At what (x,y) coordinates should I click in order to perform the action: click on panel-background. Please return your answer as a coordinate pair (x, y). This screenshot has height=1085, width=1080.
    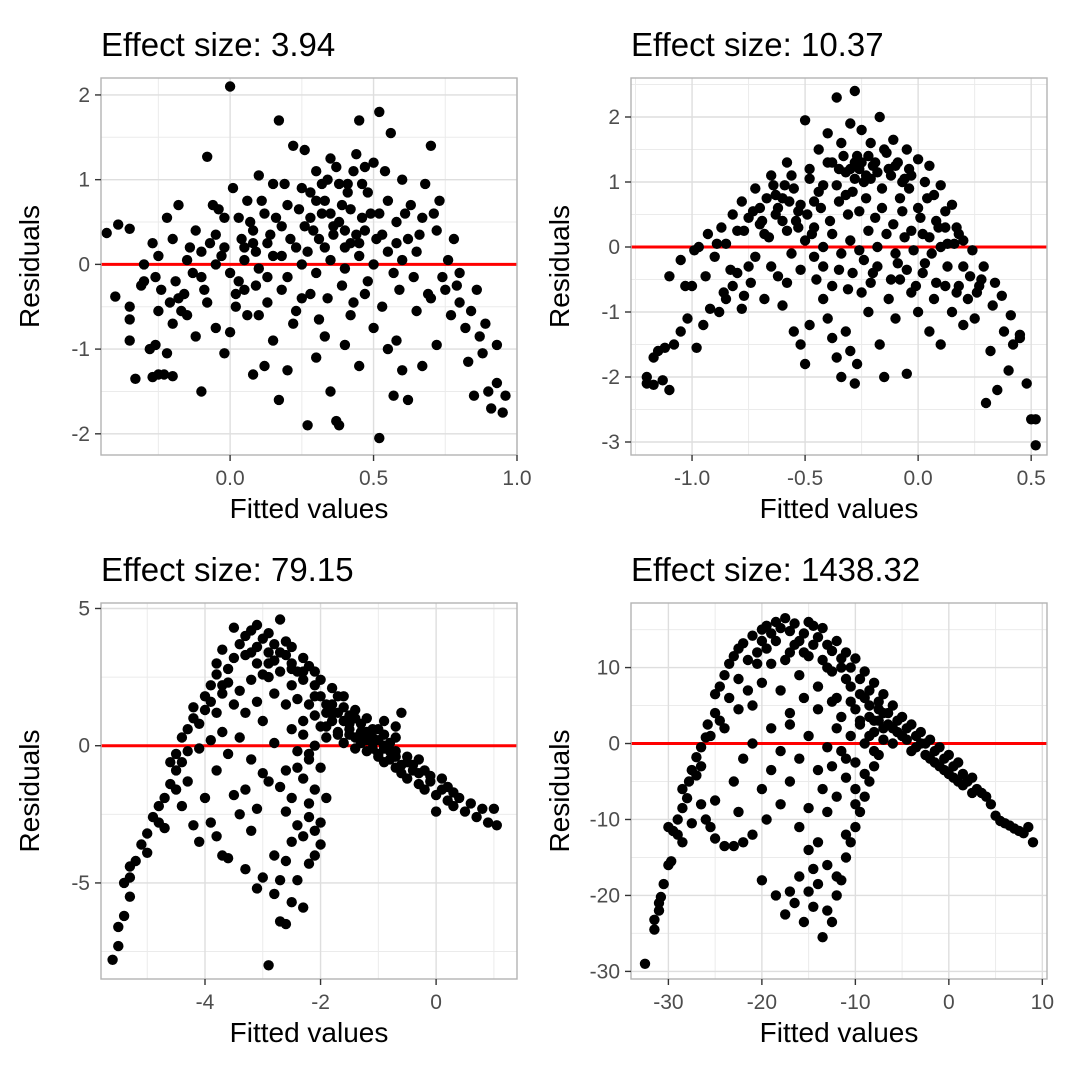
    Looking at the image, I should click on (309, 266).